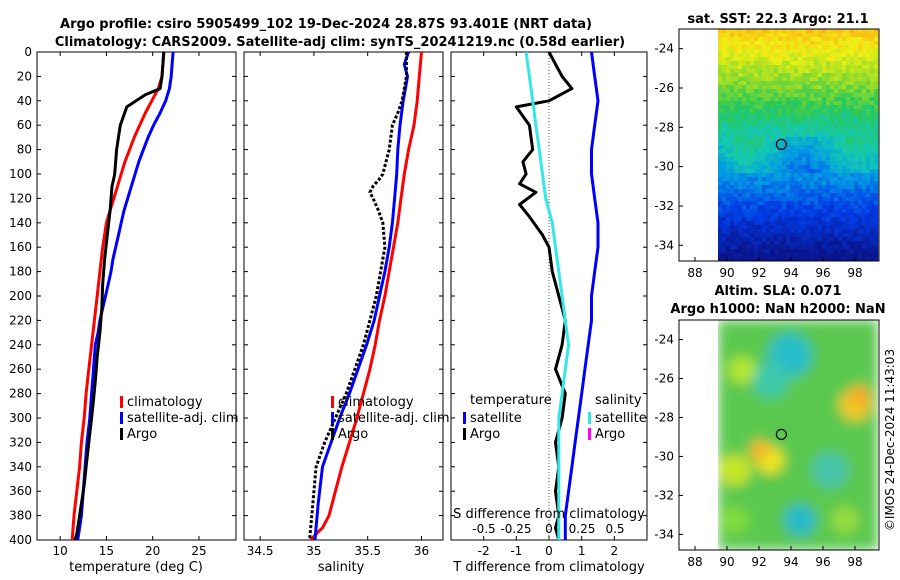  I want to click on x-tick-label: 2, so click(615, 551).